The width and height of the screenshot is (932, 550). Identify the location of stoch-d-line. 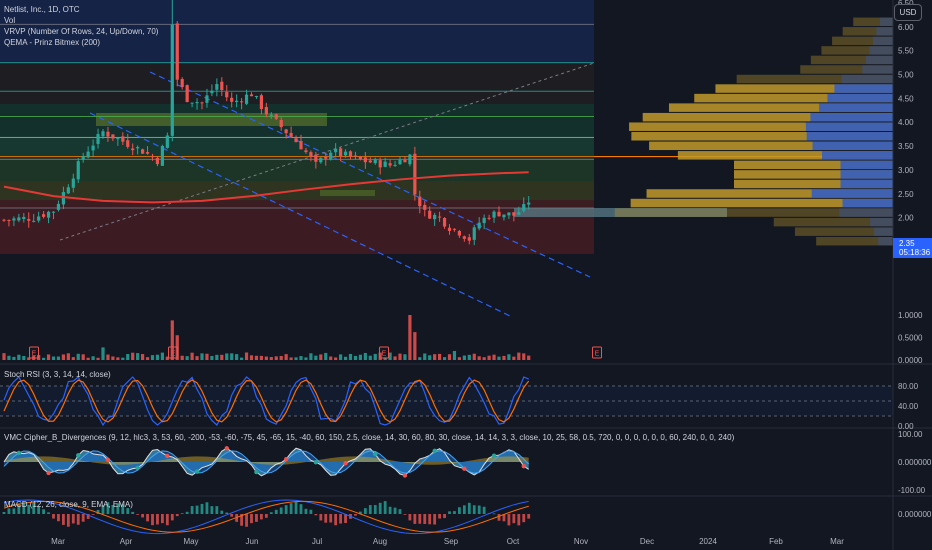
(266, 401).